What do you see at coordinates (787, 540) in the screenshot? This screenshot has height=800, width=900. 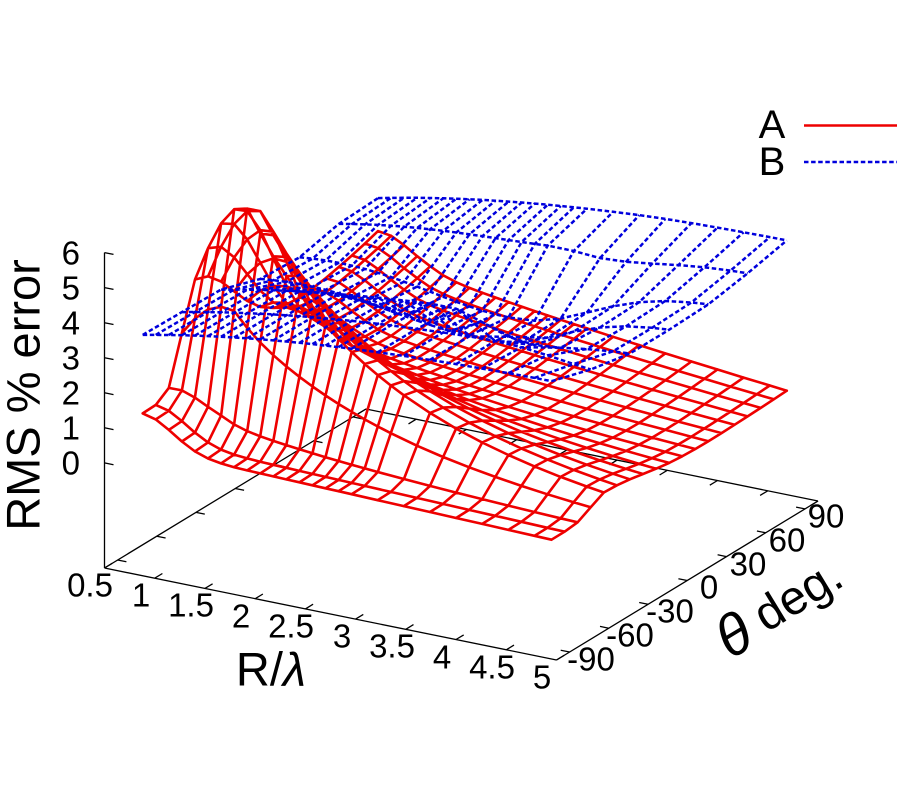 I see `svg-text: 60` at bounding box center [787, 540].